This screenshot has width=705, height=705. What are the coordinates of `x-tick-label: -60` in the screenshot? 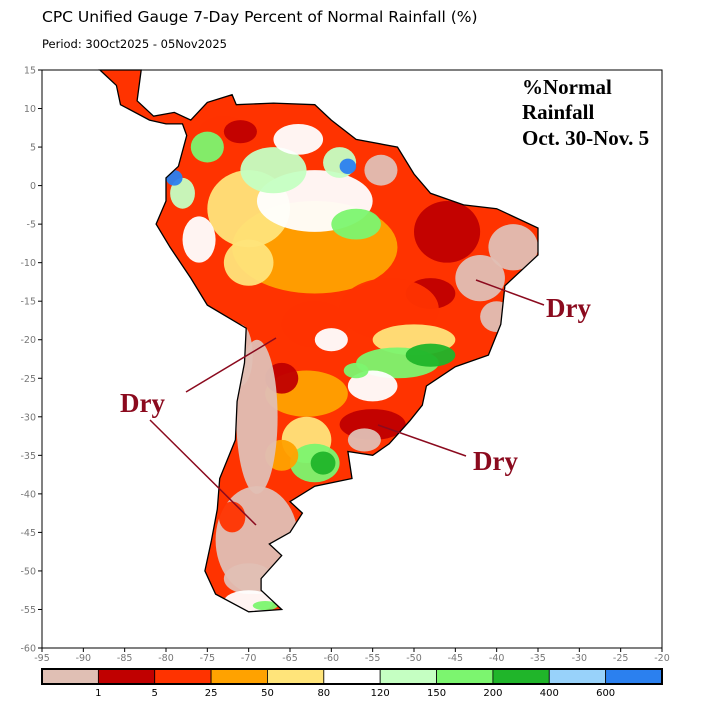 It's located at (332, 658).